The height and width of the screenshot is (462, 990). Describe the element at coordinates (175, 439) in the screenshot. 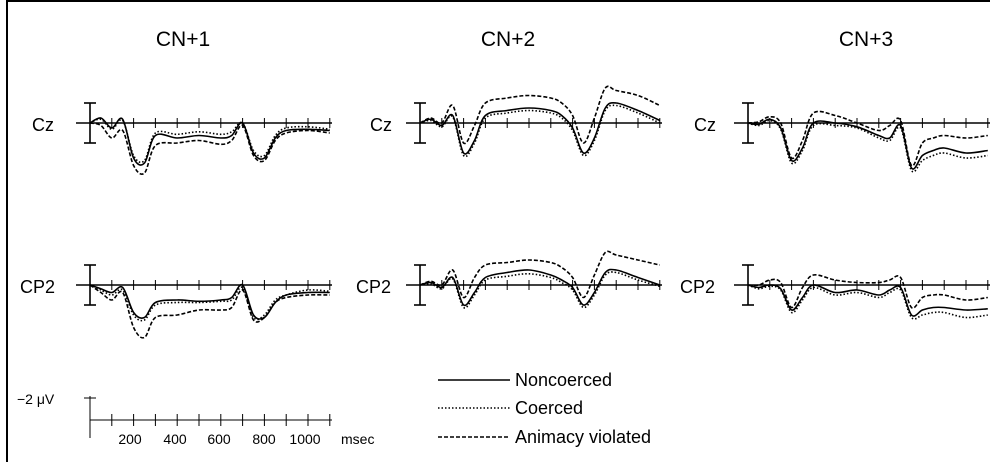

I see `scale-tick-400: 400` at that location.